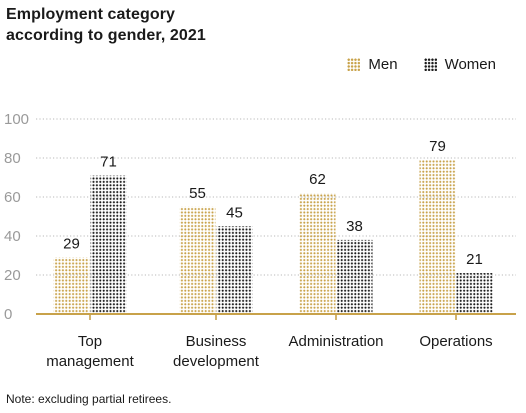 This screenshot has width=526, height=413. What do you see at coordinates (470, 64) in the screenshot?
I see `legend-label-women: Women` at bounding box center [470, 64].